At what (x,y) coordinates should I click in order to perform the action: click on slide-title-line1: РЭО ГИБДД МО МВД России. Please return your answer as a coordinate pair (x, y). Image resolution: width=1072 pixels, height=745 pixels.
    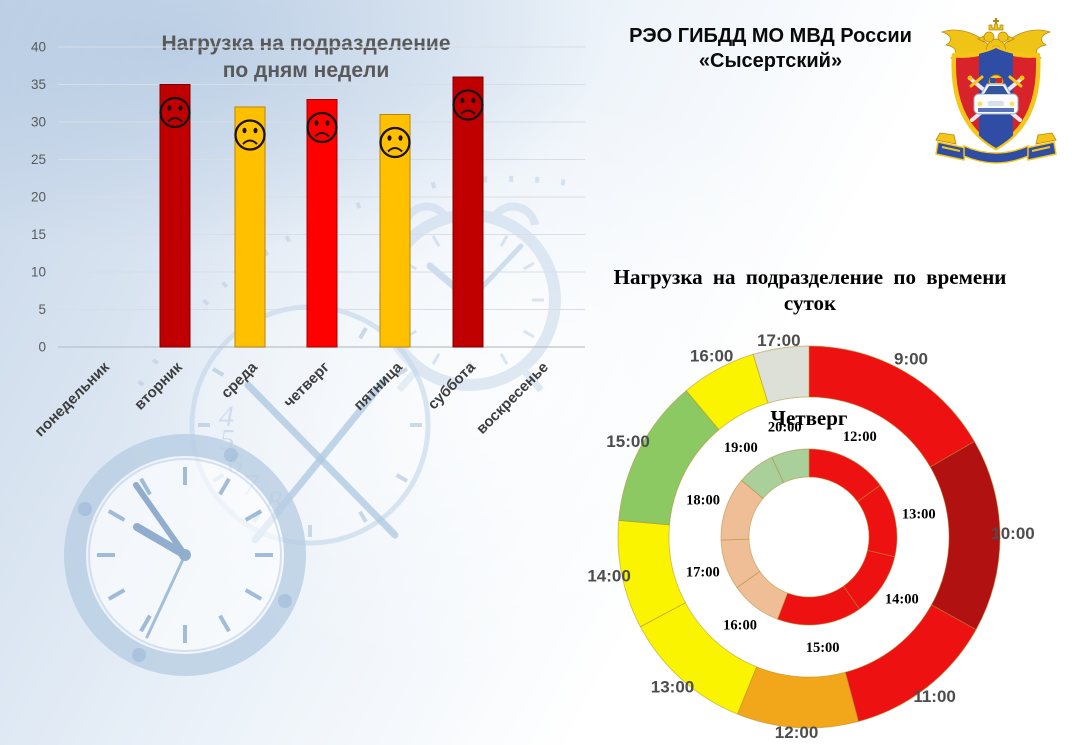
    Looking at the image, I should click on (770, 36).